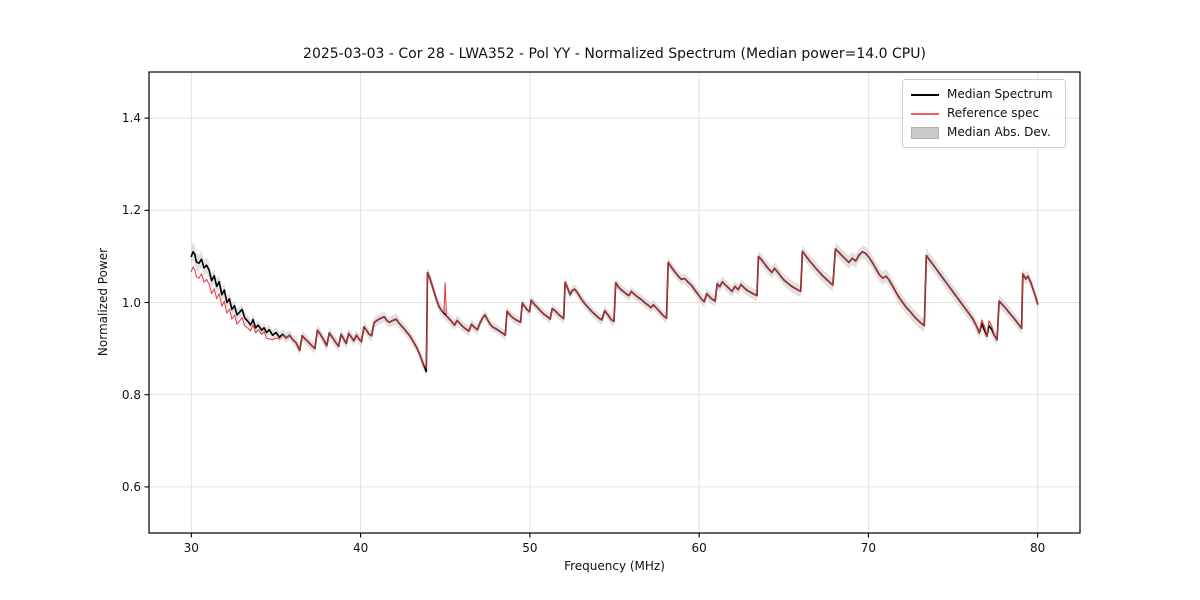  Describe the element at coordinates (868, 548) in the screenshot. I see `x-tick-label: 70` at that location.